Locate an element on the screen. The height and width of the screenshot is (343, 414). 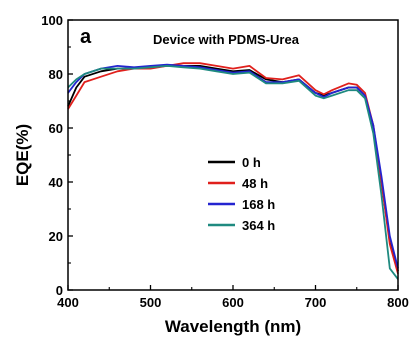
y-tick-label: 40 is located at coordinates (56, 182).